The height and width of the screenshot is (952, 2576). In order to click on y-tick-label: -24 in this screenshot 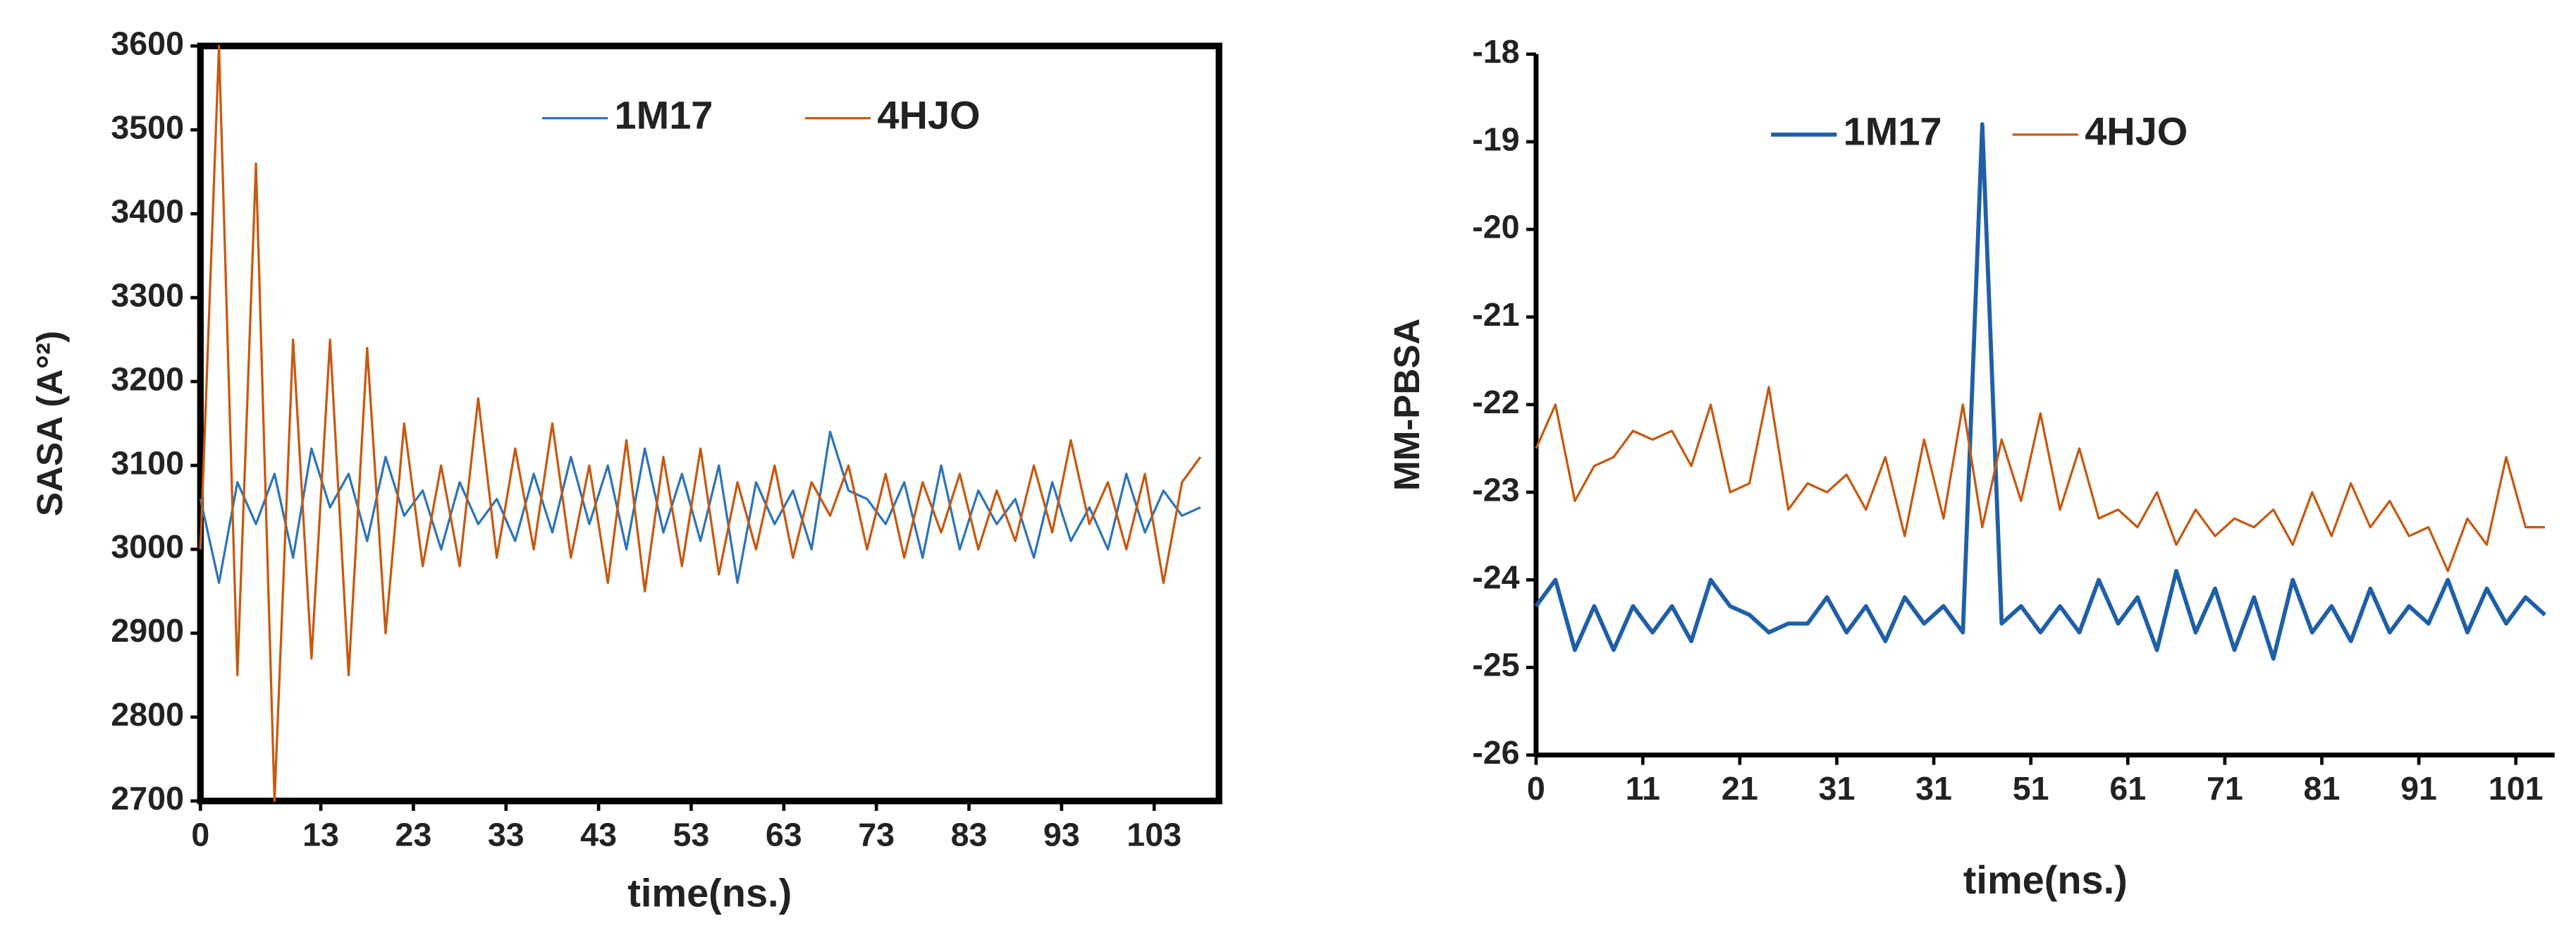, I will do `click(1495, 577)`.